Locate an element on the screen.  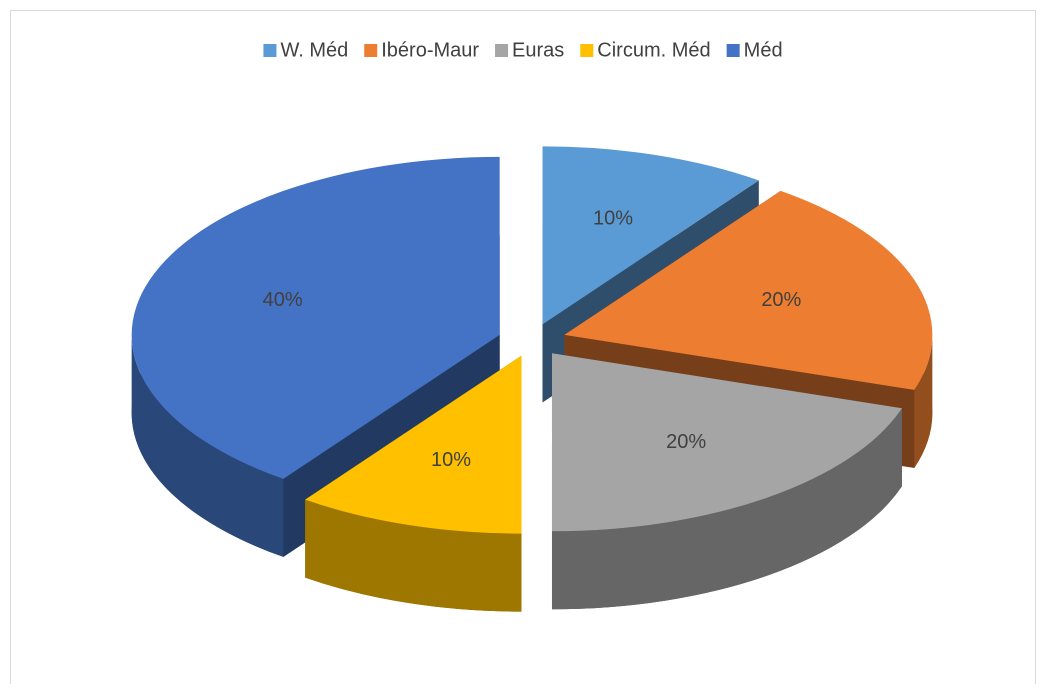
legend-label: W. Méd is located at coordinates (314, 50).